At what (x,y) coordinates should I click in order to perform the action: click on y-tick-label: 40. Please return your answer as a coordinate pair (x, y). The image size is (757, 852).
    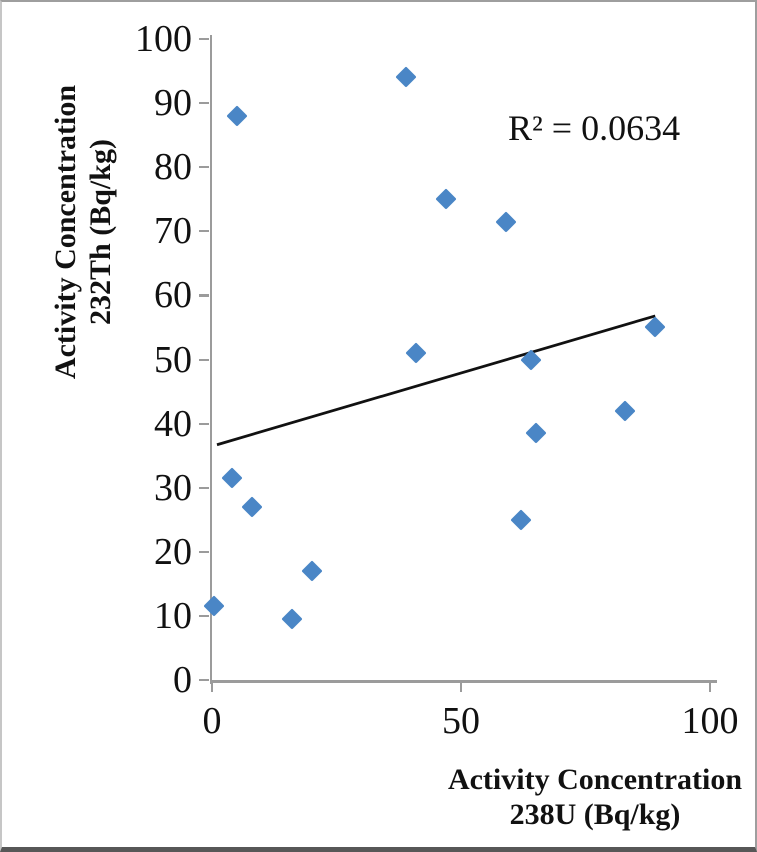
    Looking at the image, I should click on (173, 423).